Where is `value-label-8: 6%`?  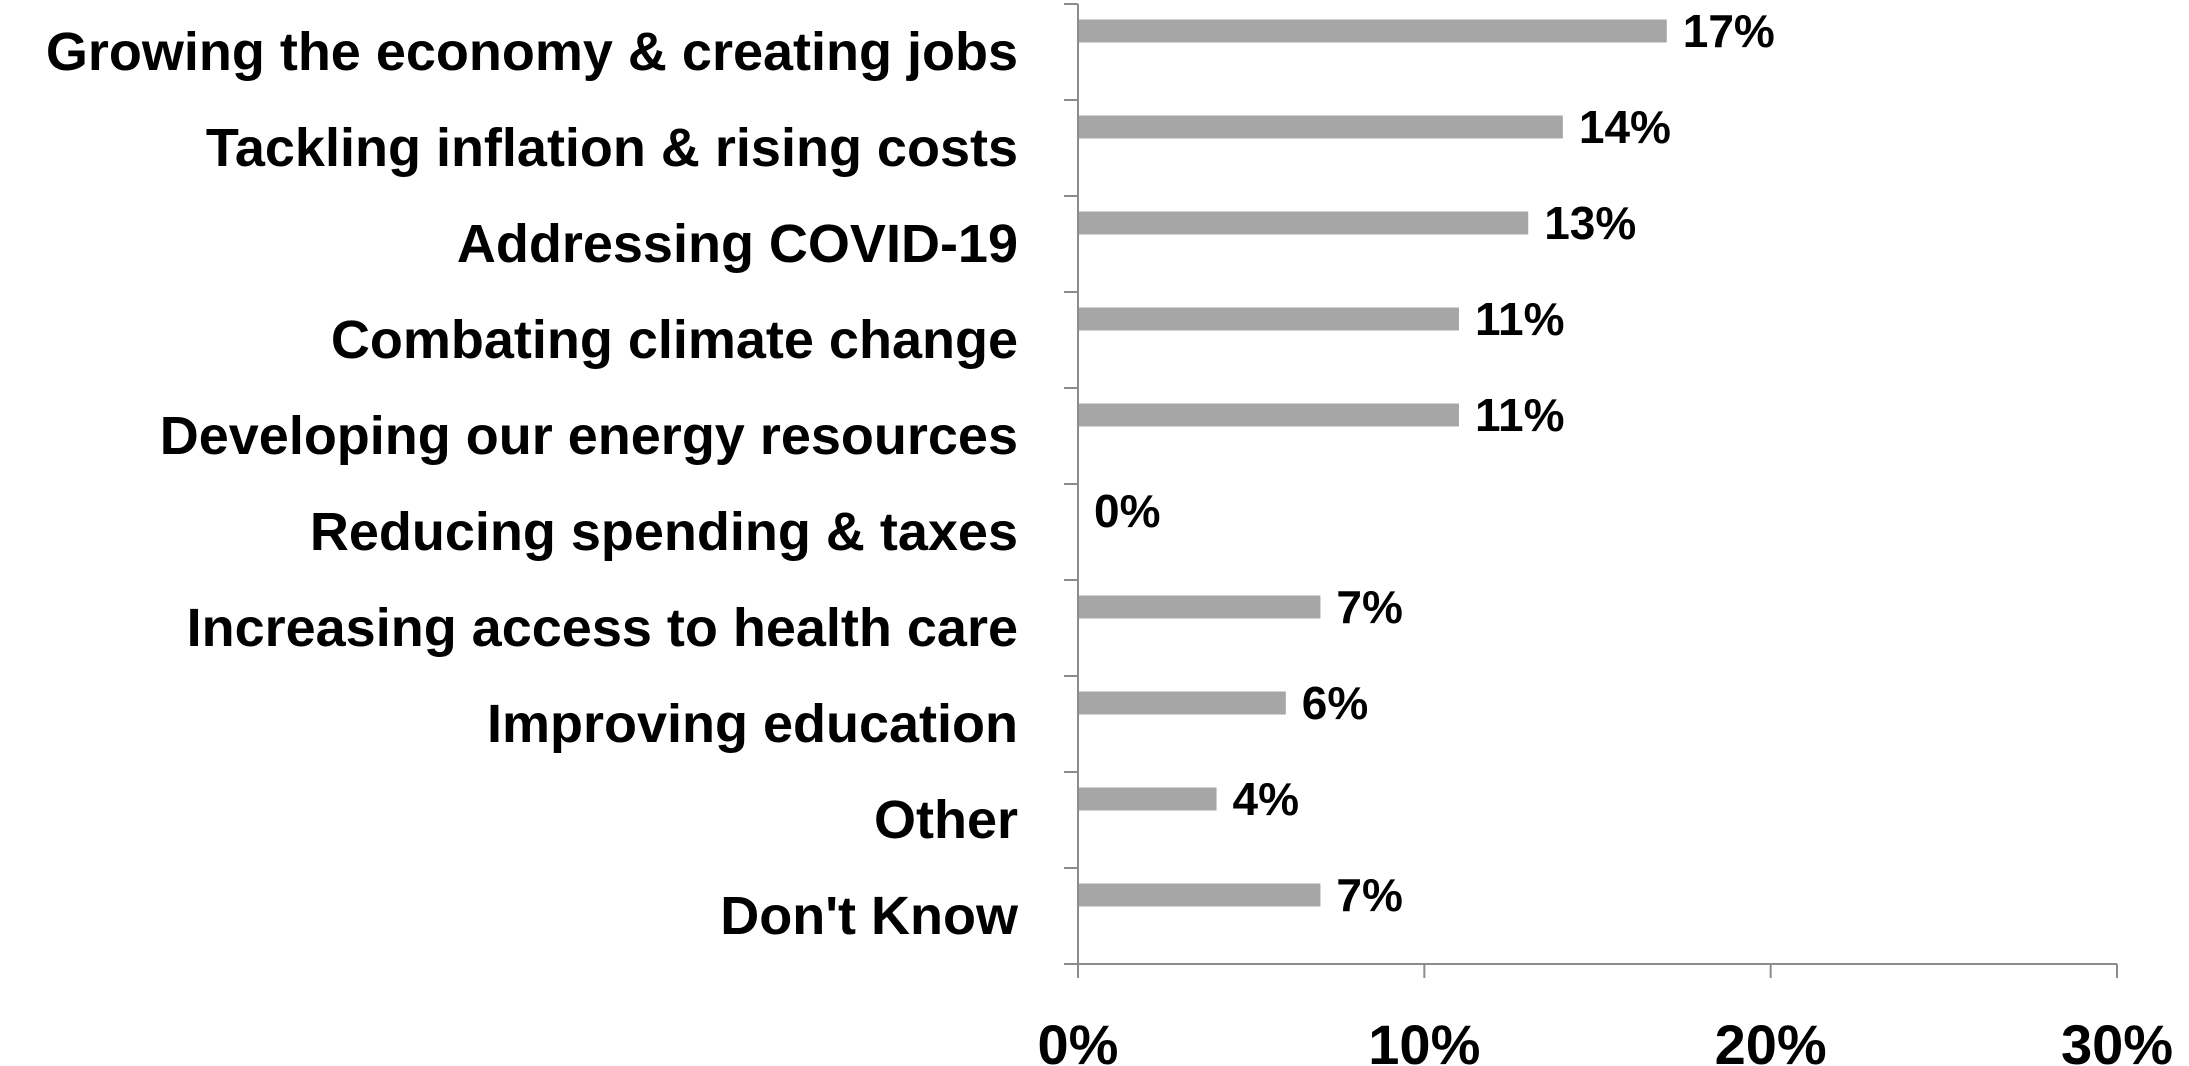 value-label-8: 6% is located at coordinates (1335, 703).